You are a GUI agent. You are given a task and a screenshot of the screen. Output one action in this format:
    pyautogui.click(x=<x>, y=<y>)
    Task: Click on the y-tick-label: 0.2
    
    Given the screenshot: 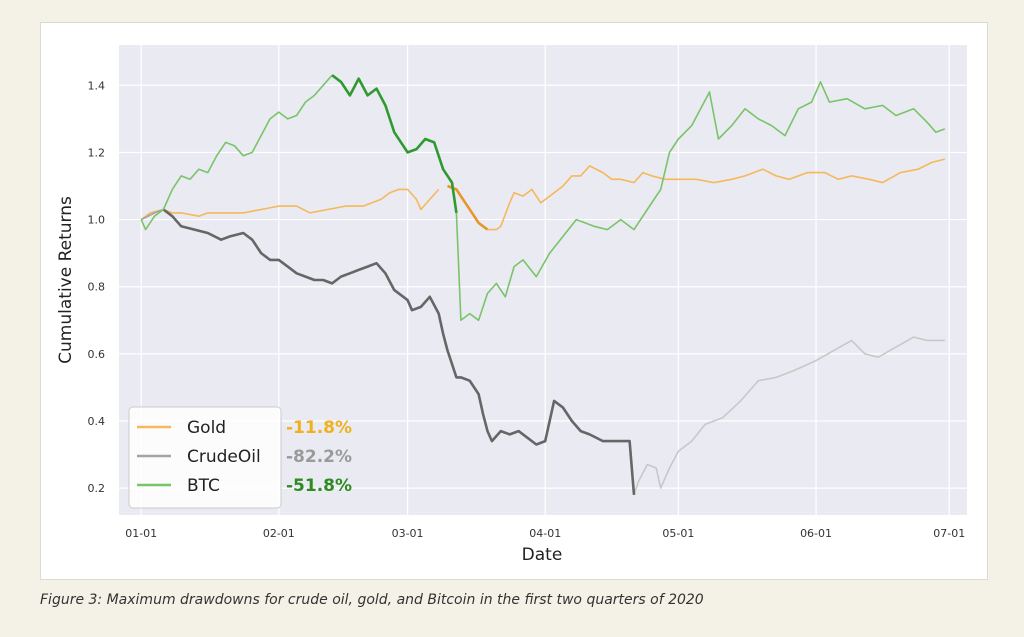 What is the action you would take?
    pyautogui.click(x=97, y=488)
    